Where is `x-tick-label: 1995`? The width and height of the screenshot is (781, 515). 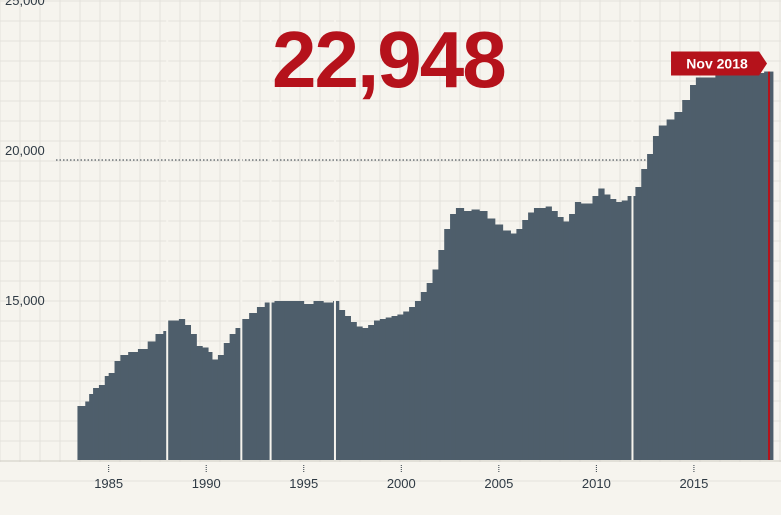
x-tick-label: 1995 is located at coordinates (303, 483).